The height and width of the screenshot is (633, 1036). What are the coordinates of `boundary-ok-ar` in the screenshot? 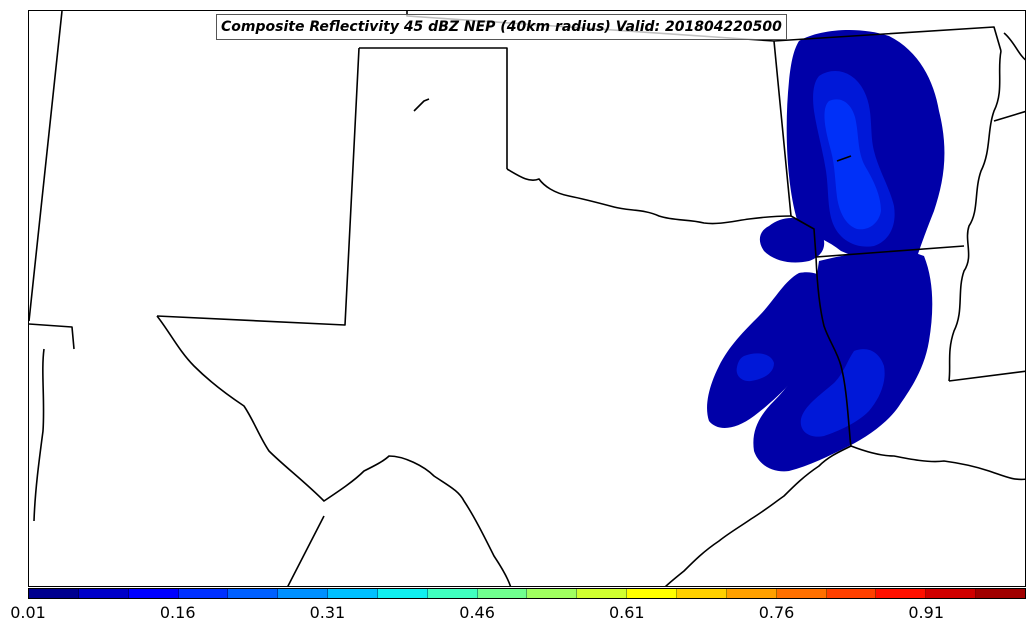 It's located at (803, 236).